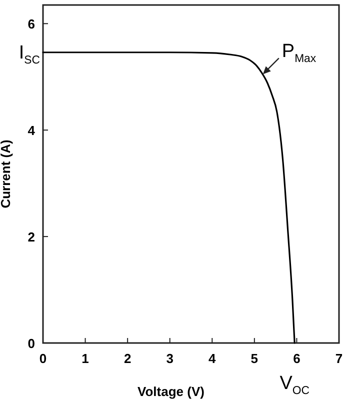 This screenshot has height=408, width=346. I want to click on x-tick-label: 7, so click(339, 358).